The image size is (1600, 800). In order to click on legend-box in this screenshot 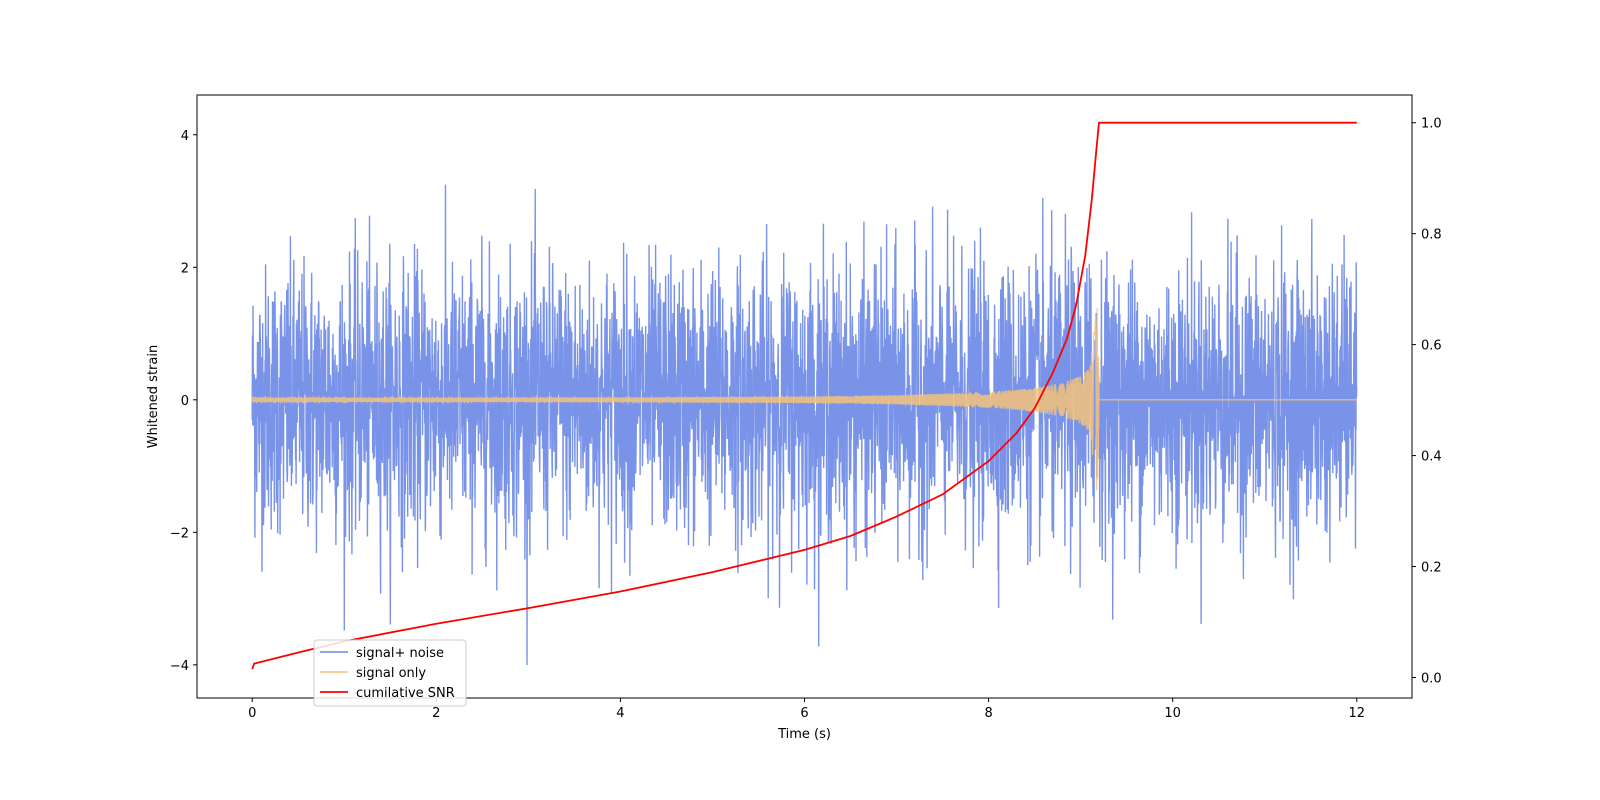, I will do `click(390, 673)`.